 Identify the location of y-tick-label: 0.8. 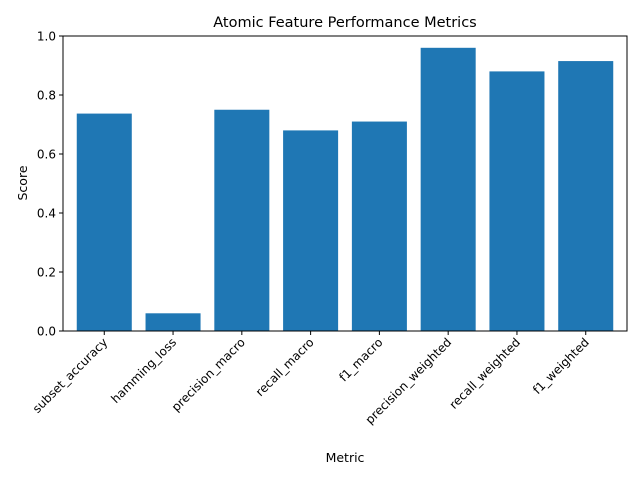
(46, 96).